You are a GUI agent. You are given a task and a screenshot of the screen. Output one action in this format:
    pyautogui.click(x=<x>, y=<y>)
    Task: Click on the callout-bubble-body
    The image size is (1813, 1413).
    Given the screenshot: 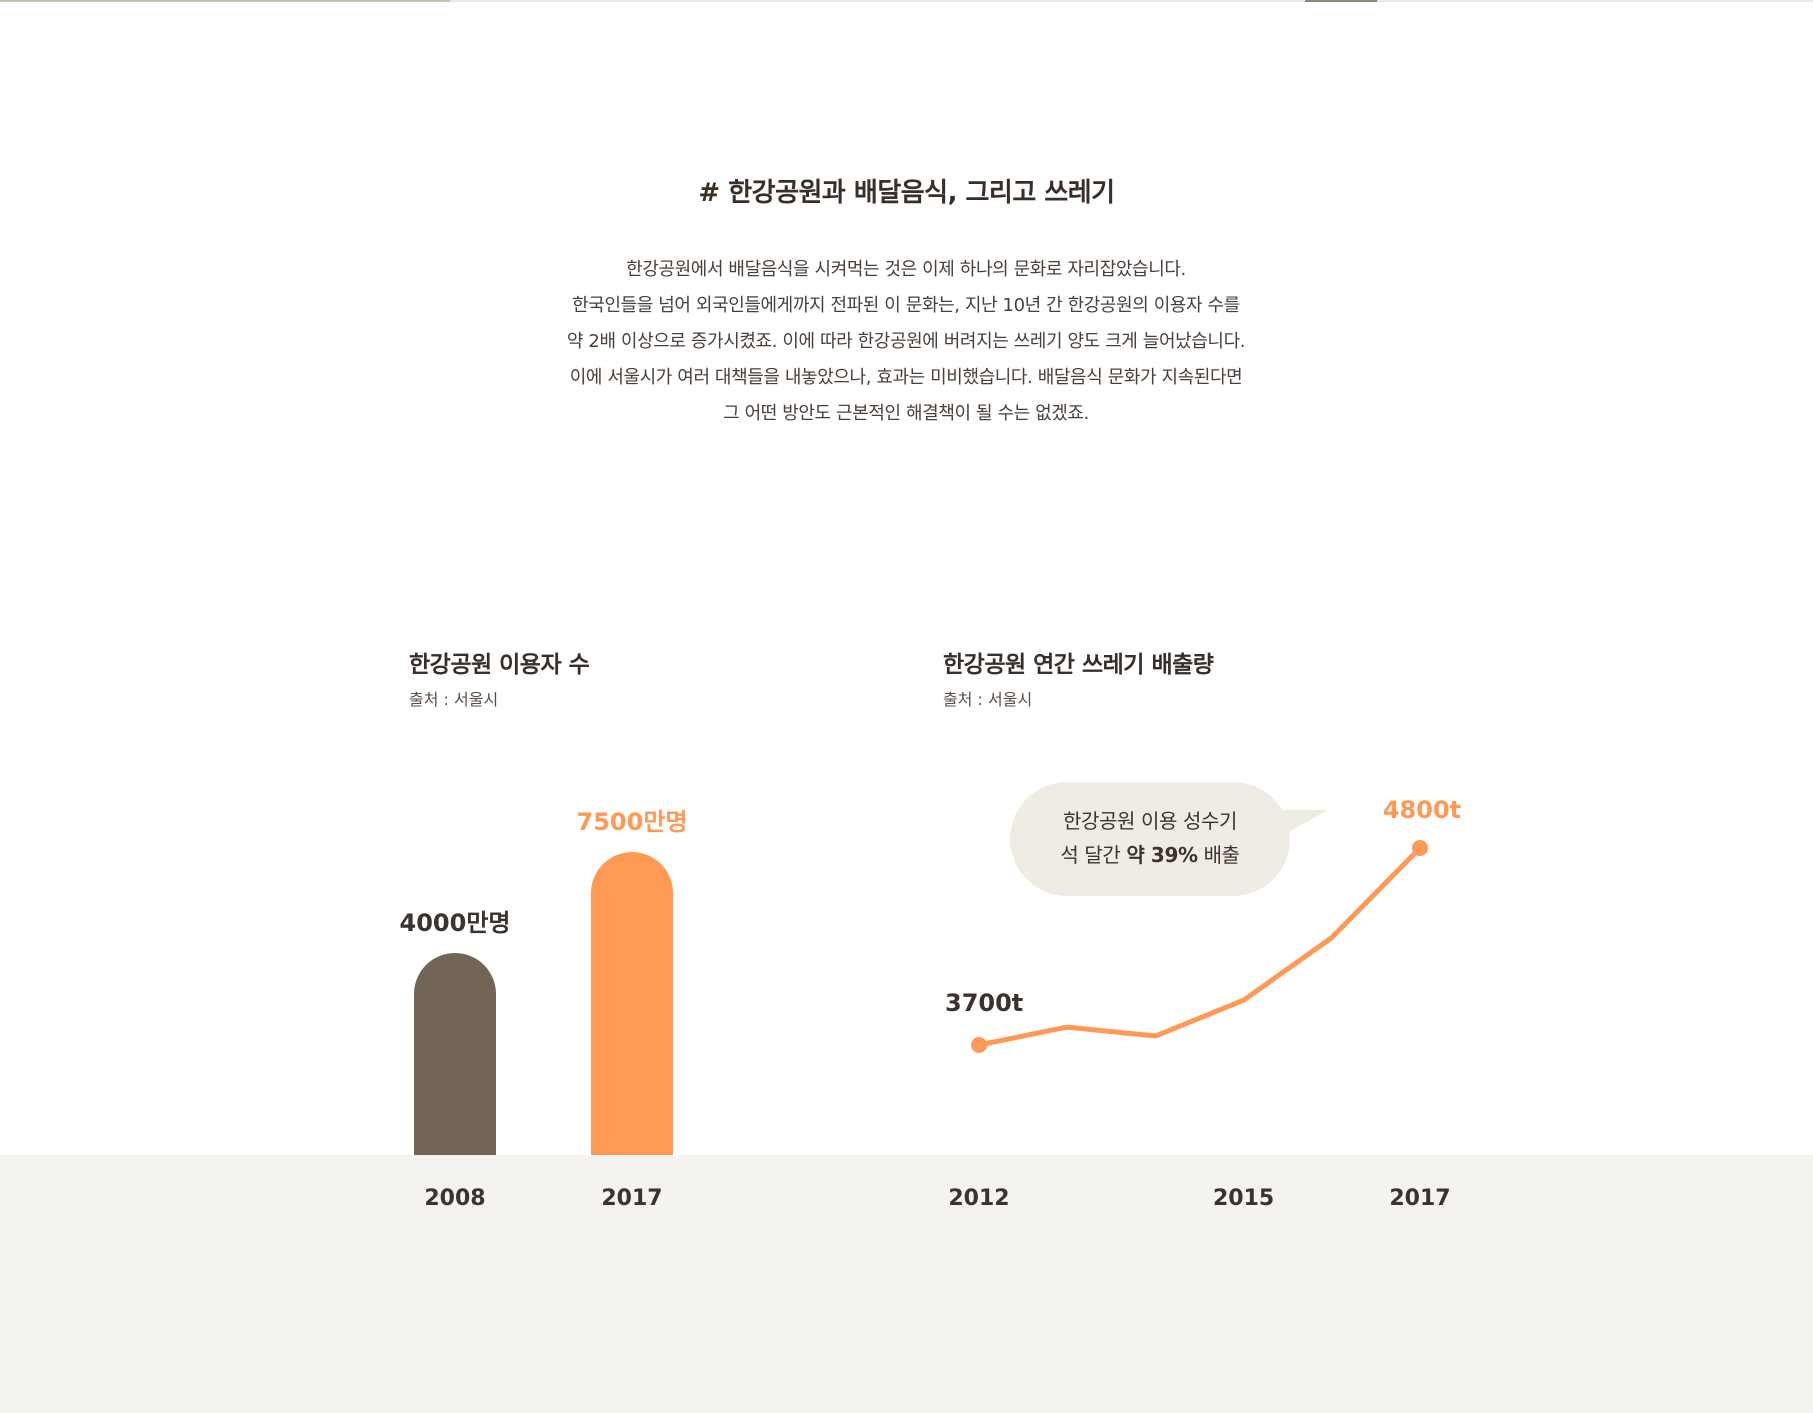 What is the action you would take?
    pyautogui.click(x=1150, y=839)
    